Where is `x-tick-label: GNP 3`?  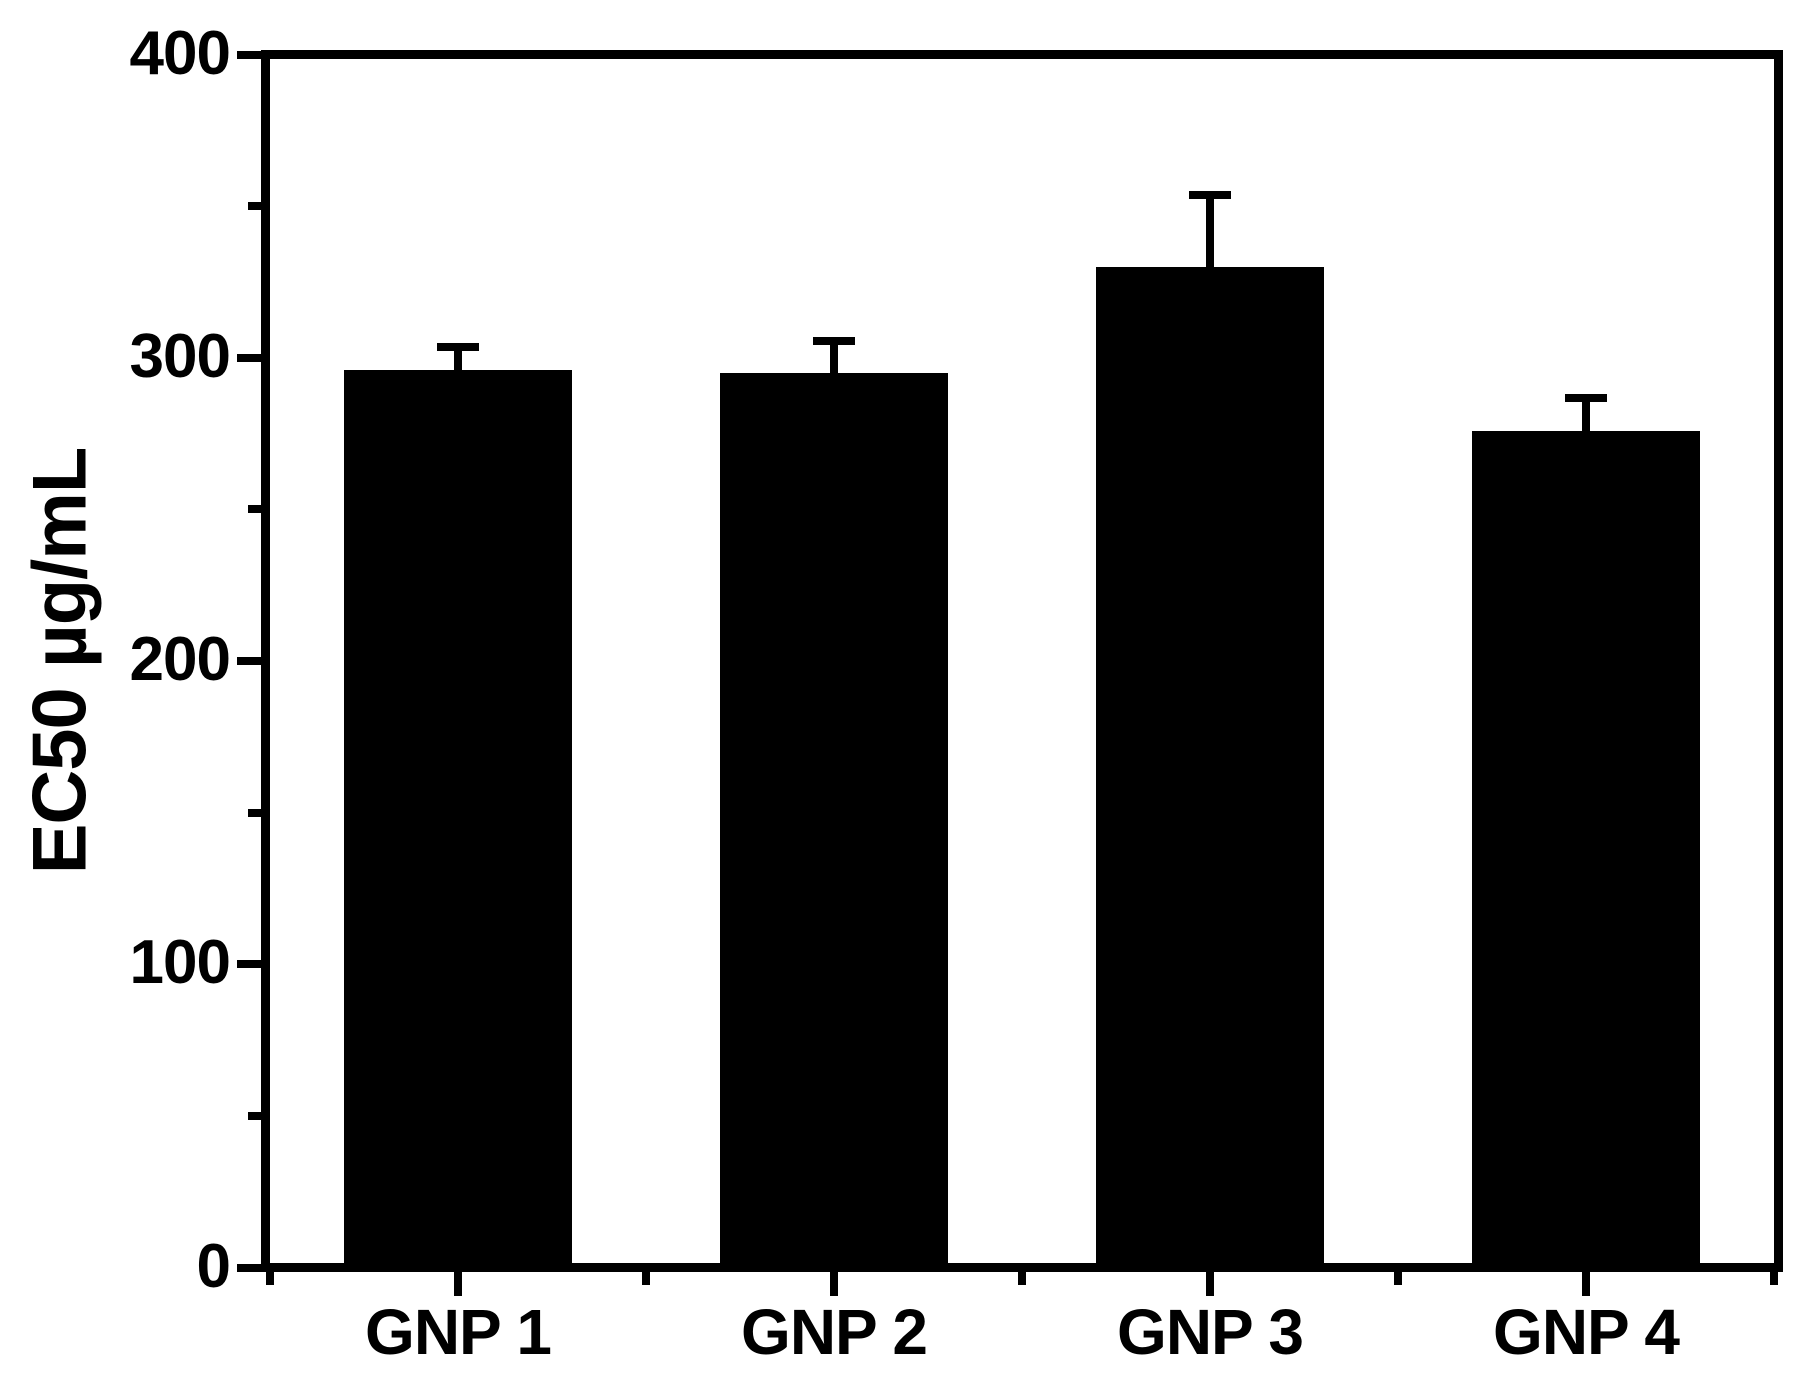 x-tick-label: GNP 3 is located at coordinates (1210, 1332).